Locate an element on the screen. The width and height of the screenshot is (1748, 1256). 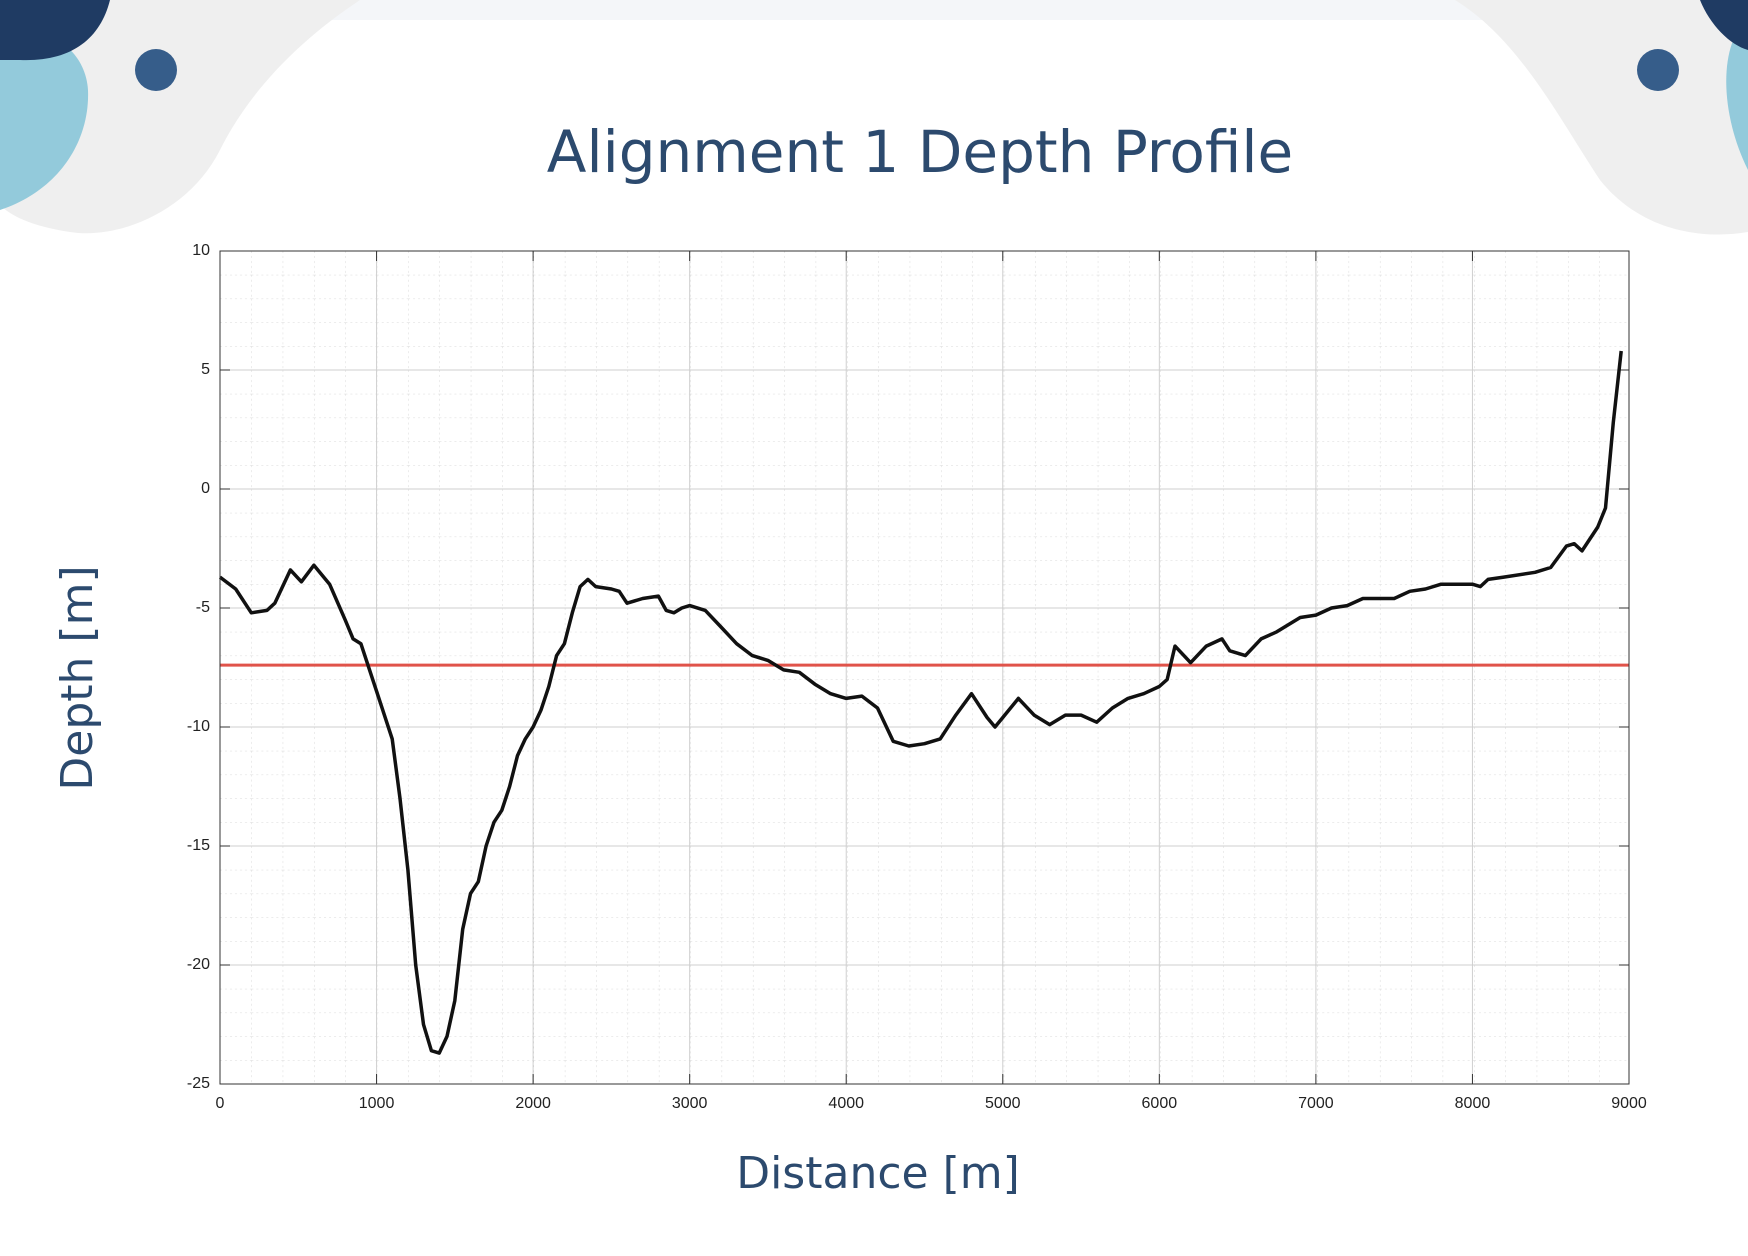
y-tick-label: -25 is located at coordinates (198, 1083).